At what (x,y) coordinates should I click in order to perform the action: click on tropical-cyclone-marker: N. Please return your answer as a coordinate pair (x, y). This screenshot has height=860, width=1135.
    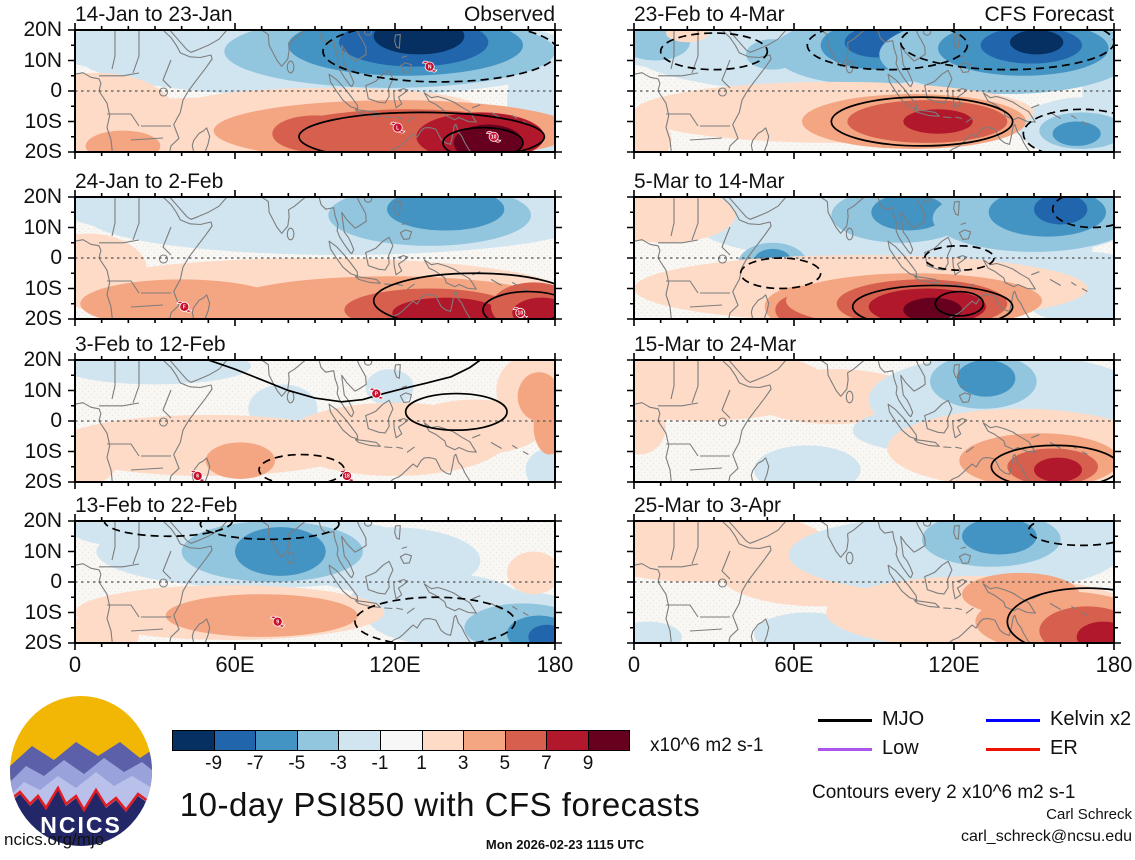
    Looking at the image, I should click on (429, 66).